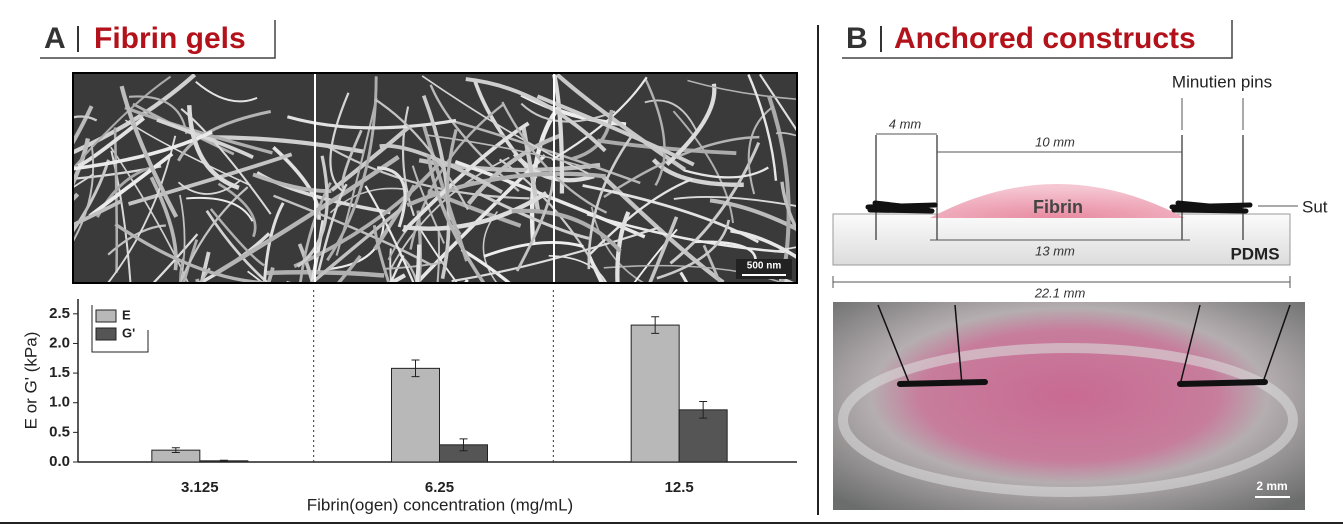  I want to click on x-axis-label: Fibrin(ogen) concentration (mg/mL), so click(440, 504).